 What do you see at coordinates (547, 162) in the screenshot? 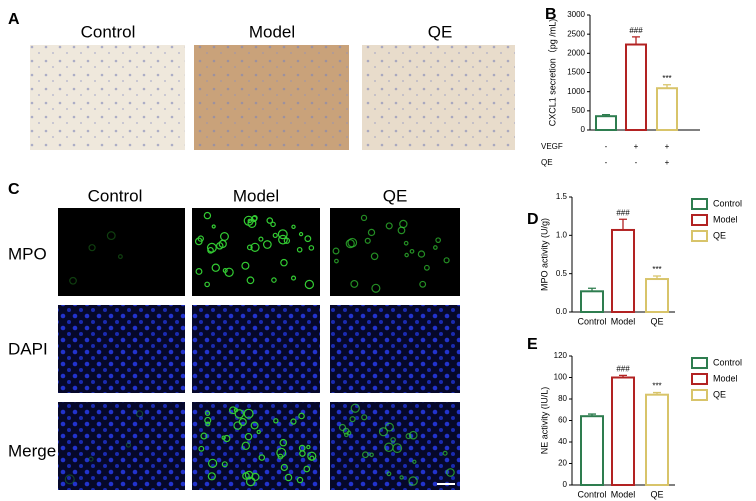
I see `condition-name: QE` at bounding box center [547, 162].